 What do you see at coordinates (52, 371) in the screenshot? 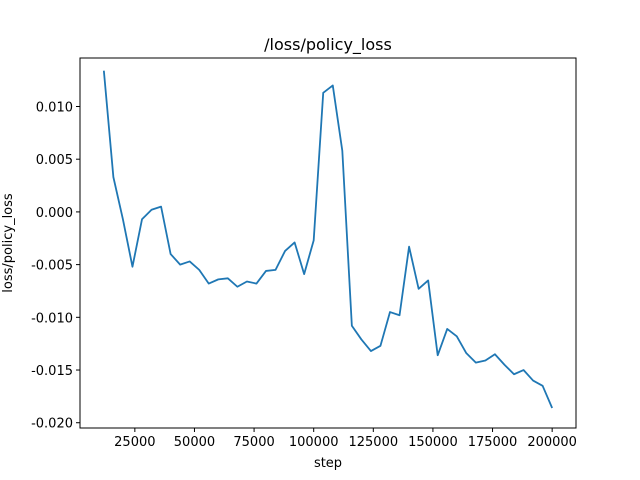
I see `y-tick-label: -0.015` at bounding box center [52, 371].